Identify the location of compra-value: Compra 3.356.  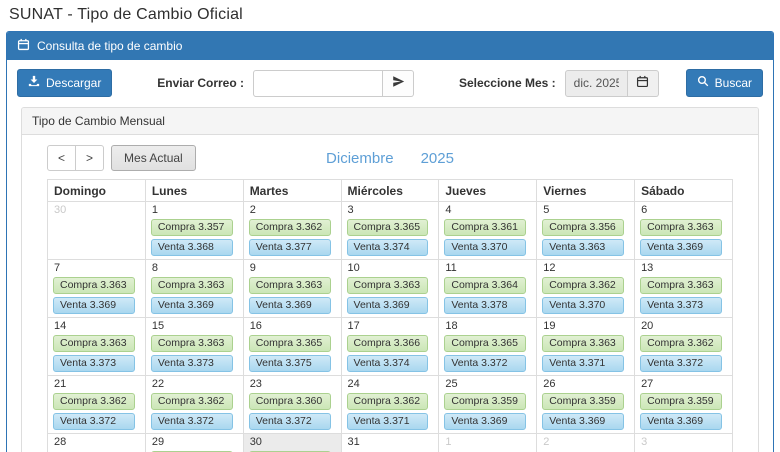
(583, 227).